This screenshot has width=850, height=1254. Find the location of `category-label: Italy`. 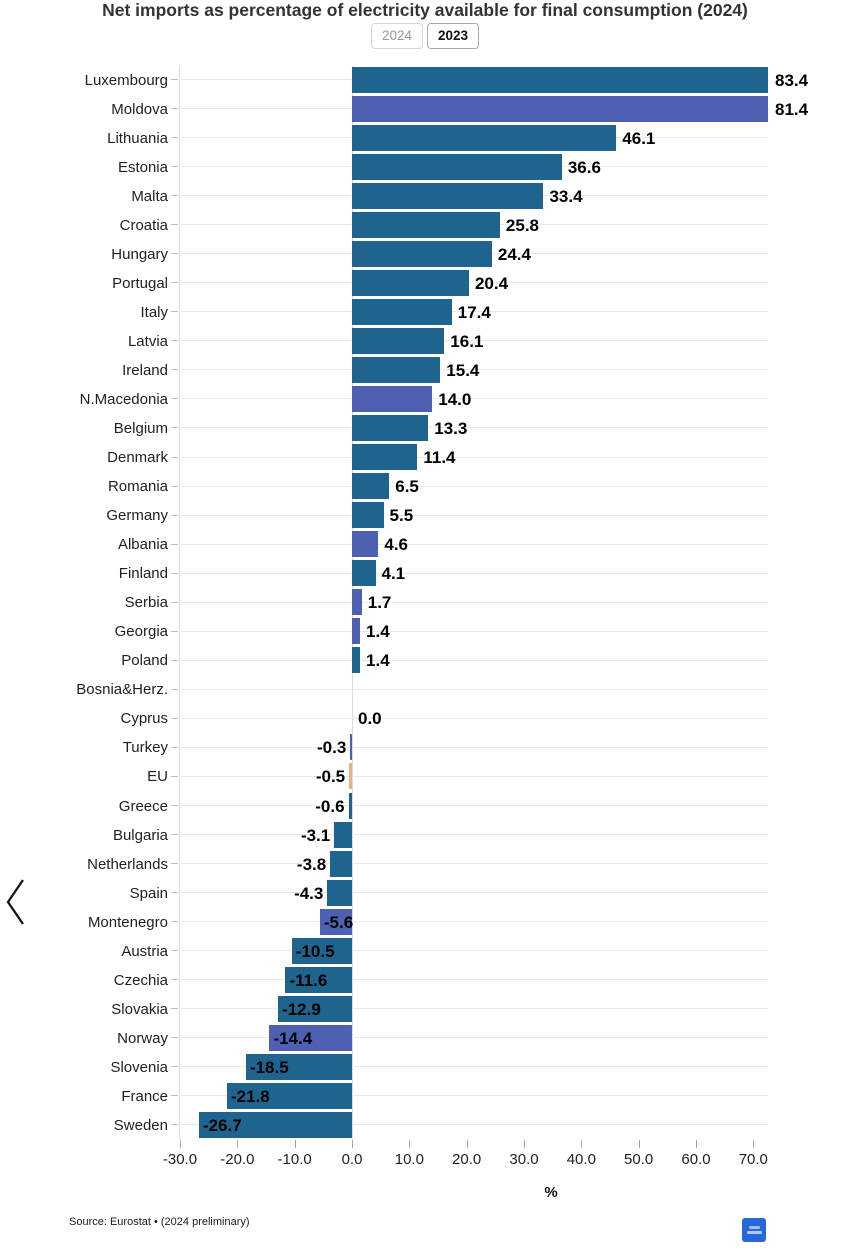

category-label: Italy is located at coordinates (154, 312).